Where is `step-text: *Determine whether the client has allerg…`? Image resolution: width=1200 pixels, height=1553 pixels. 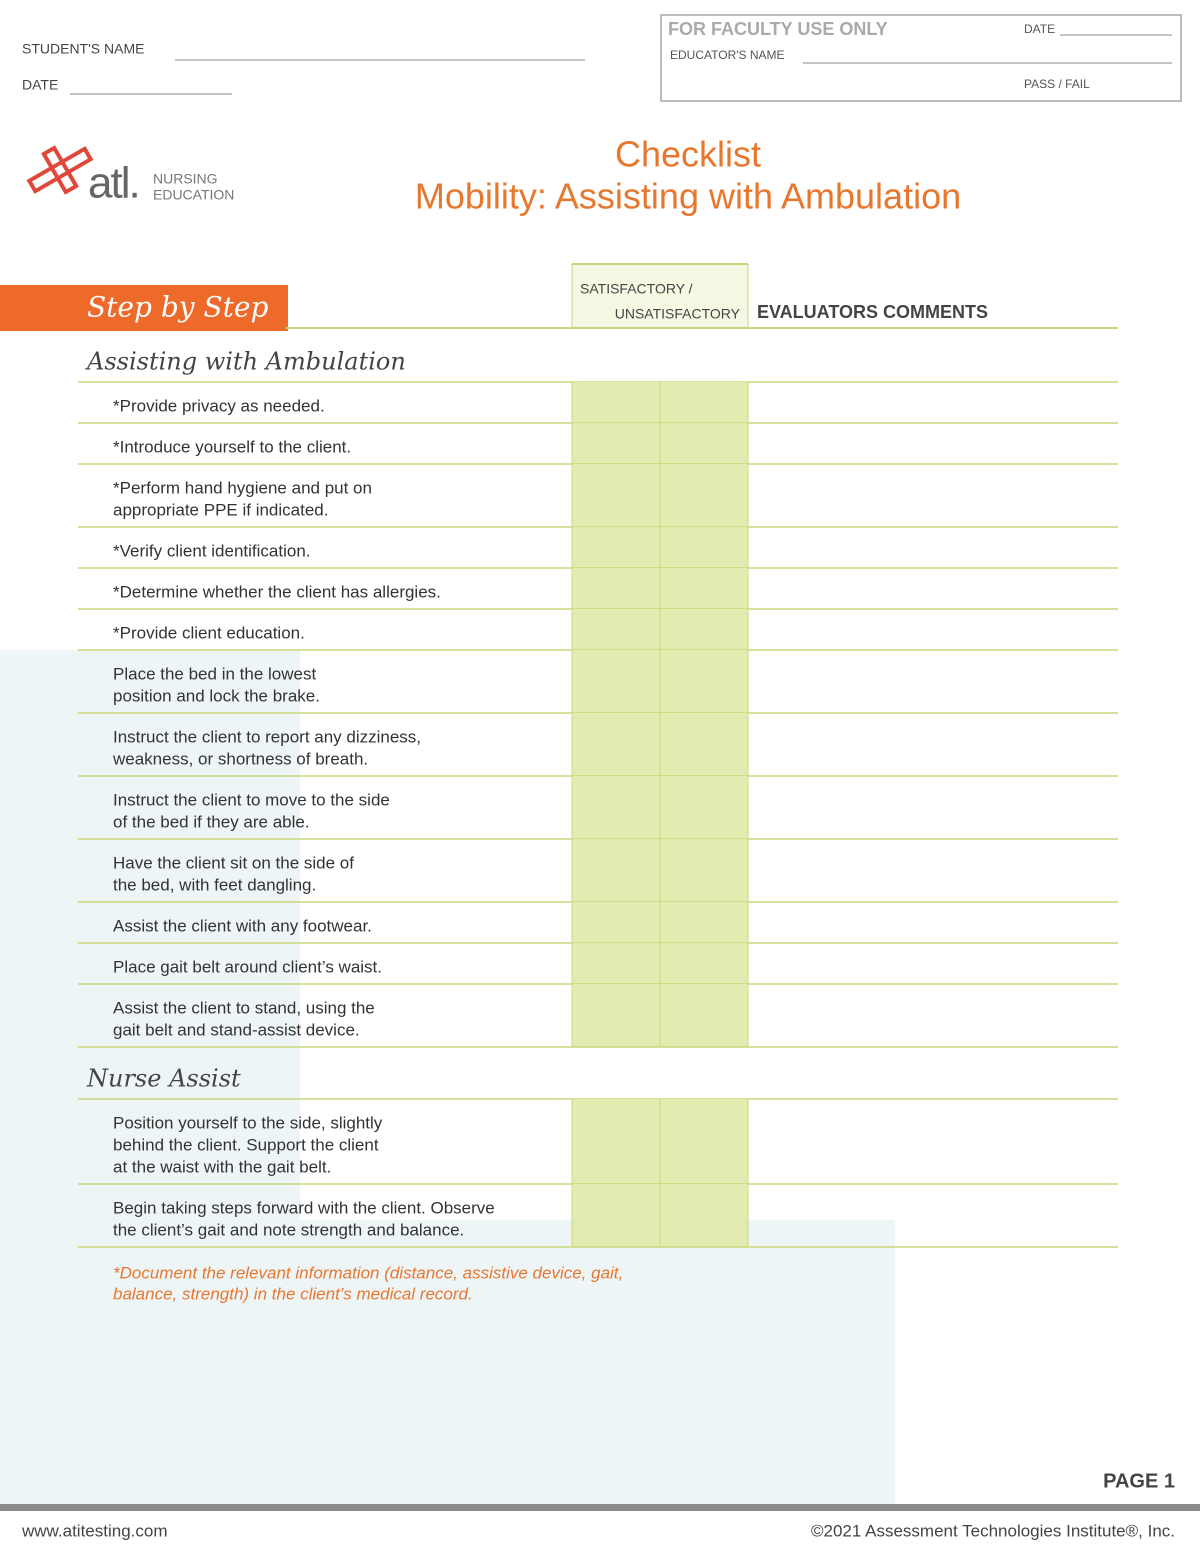 step-text: *Determine whether the client has allerg… is located at coordinates (277, 591).